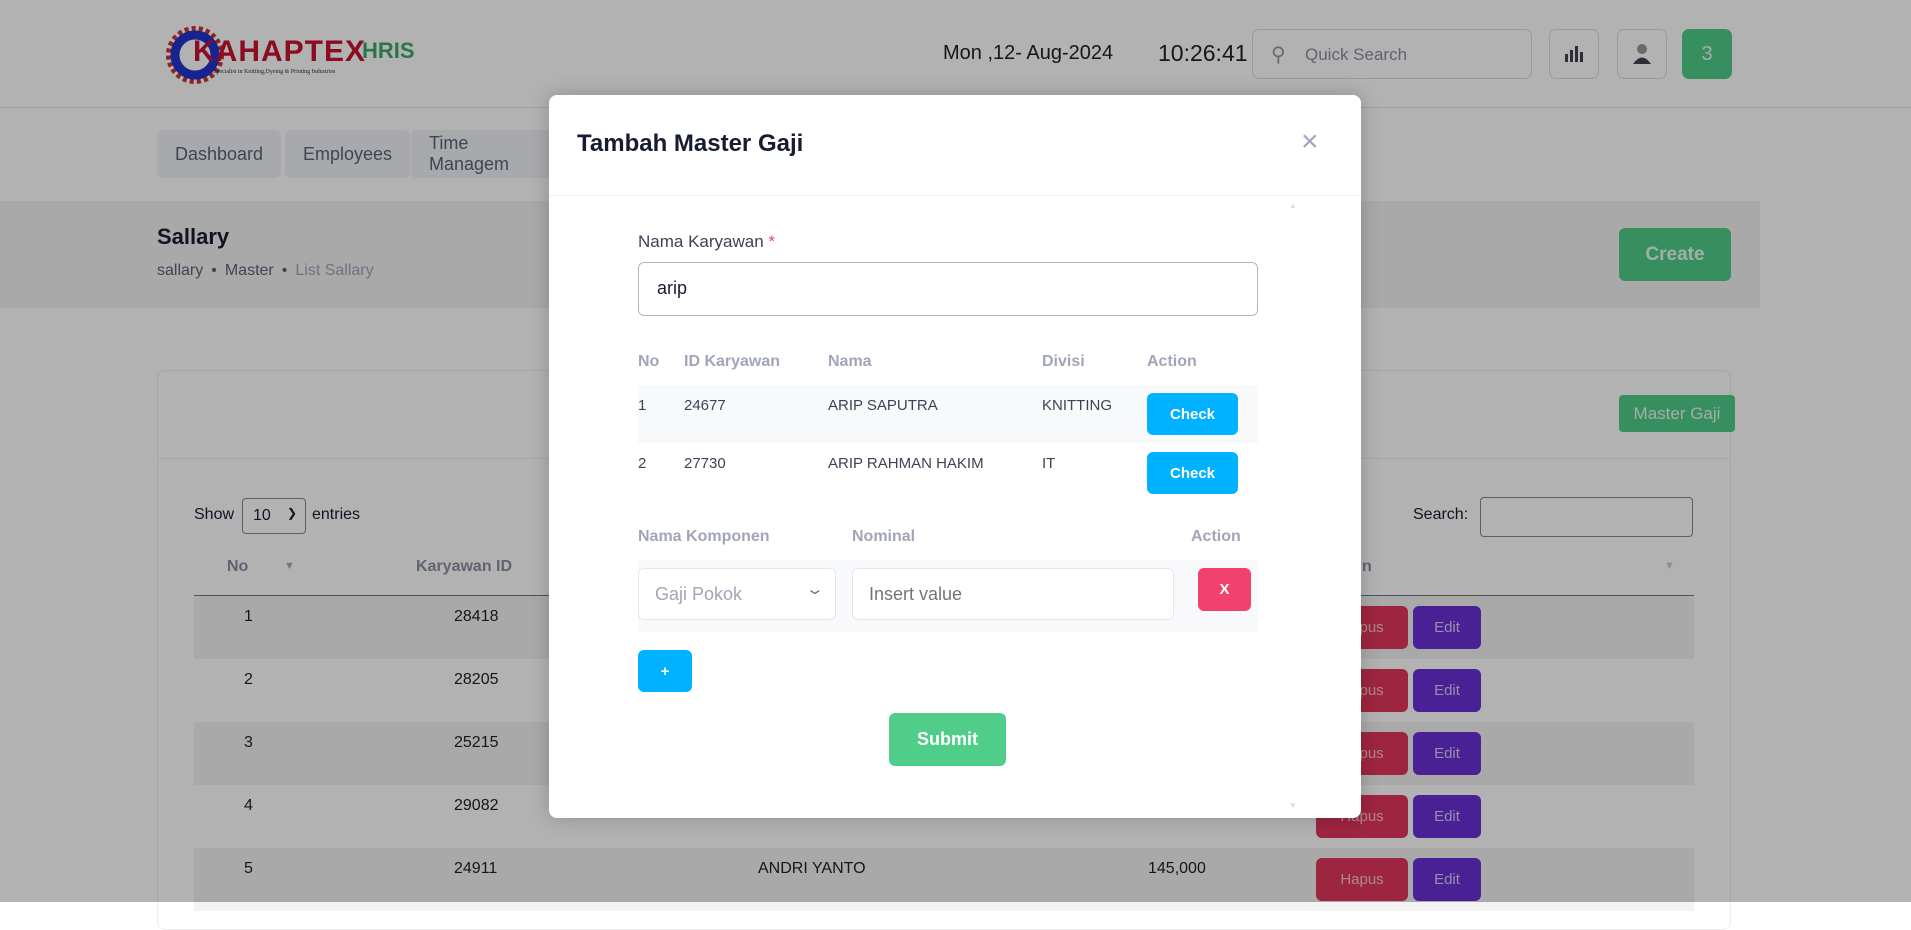 The width and height of the screenshot is (1911, 930). I want to click on result-col-nama: Nama, so click(850, 361).